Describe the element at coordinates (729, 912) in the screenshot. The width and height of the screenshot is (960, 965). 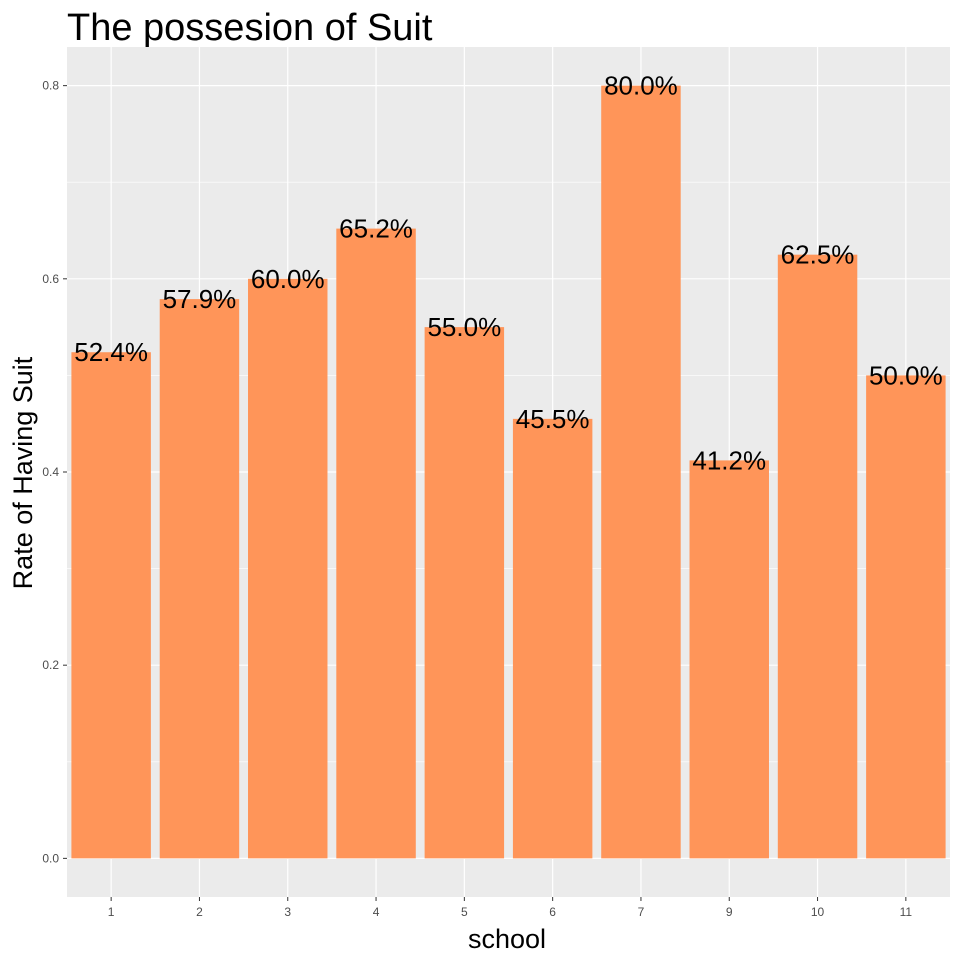
I see `x-tick-label: 9` at that location.